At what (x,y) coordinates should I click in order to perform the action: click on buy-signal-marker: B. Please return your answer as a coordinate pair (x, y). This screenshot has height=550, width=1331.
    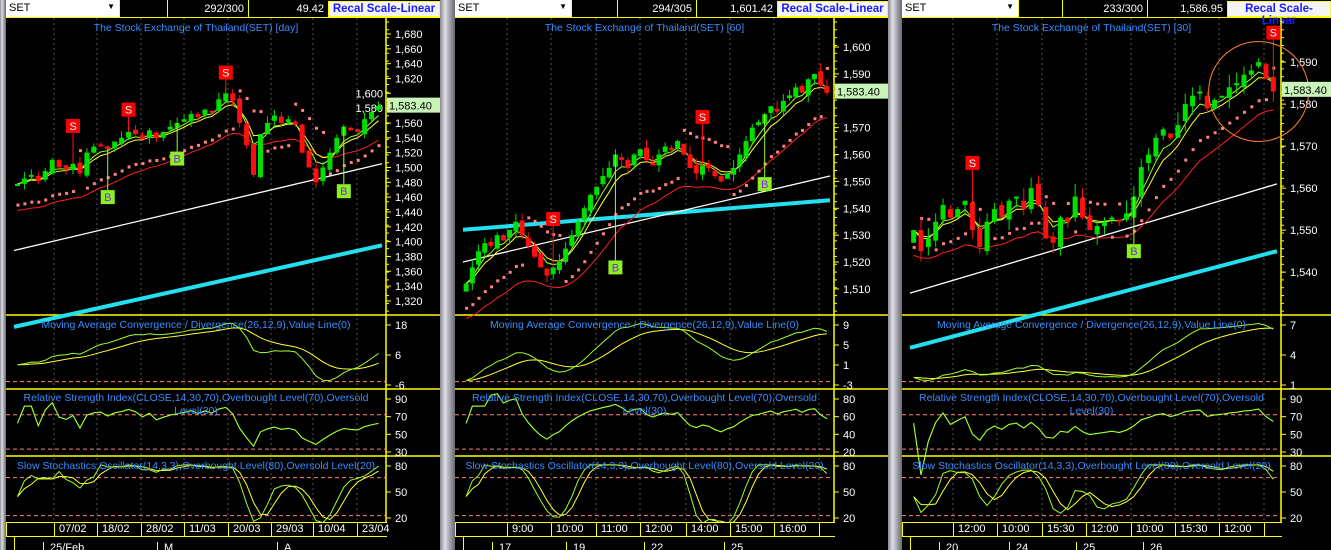
    Looking at the image, I should click on (107, 176).